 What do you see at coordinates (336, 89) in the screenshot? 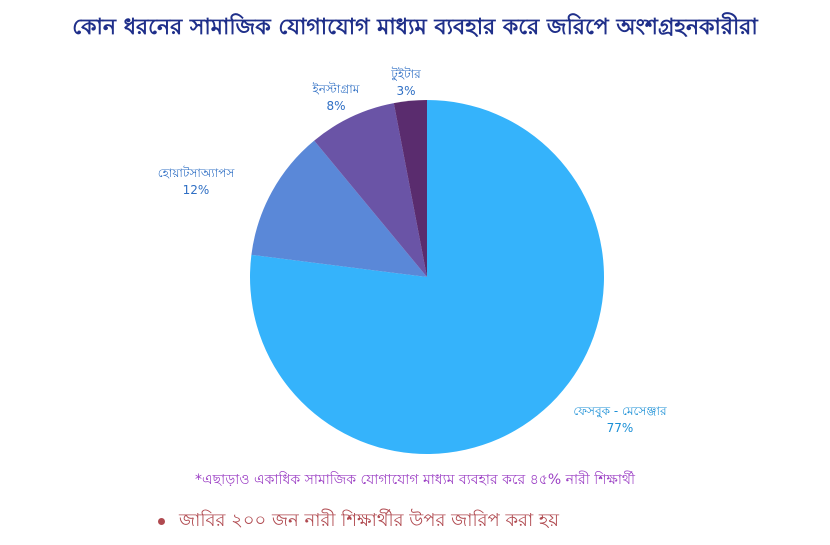
I see `slice-label: ইনস্টাগ্রাম` at bounding box center [336, 89].